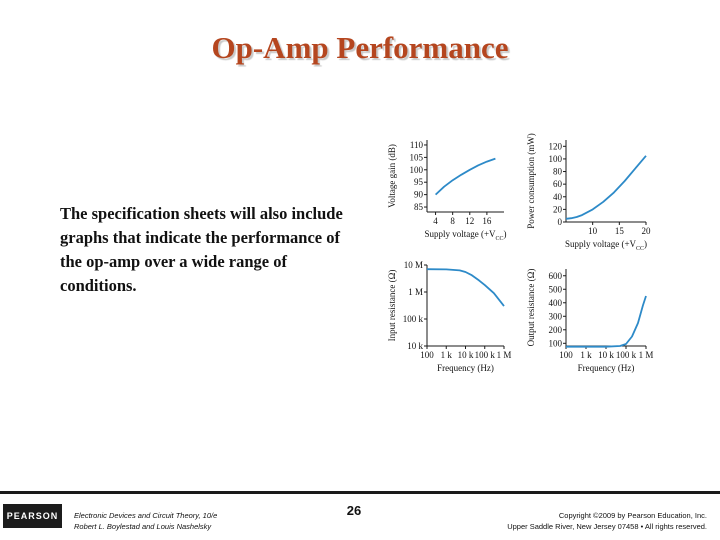  Describe the element at coordinates (558, 184) in the screenshot. I see `power-consumption-ytick-label: 60` at that location.